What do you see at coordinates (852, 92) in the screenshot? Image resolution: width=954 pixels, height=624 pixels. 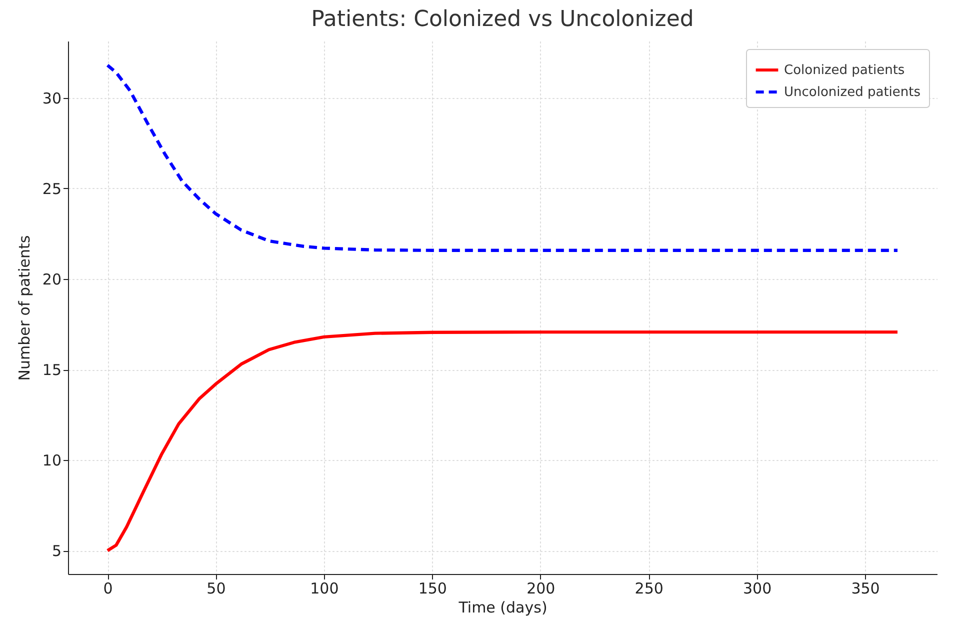 I see `legend-label: Uncolonized patients` at bounding box center [852, 92].